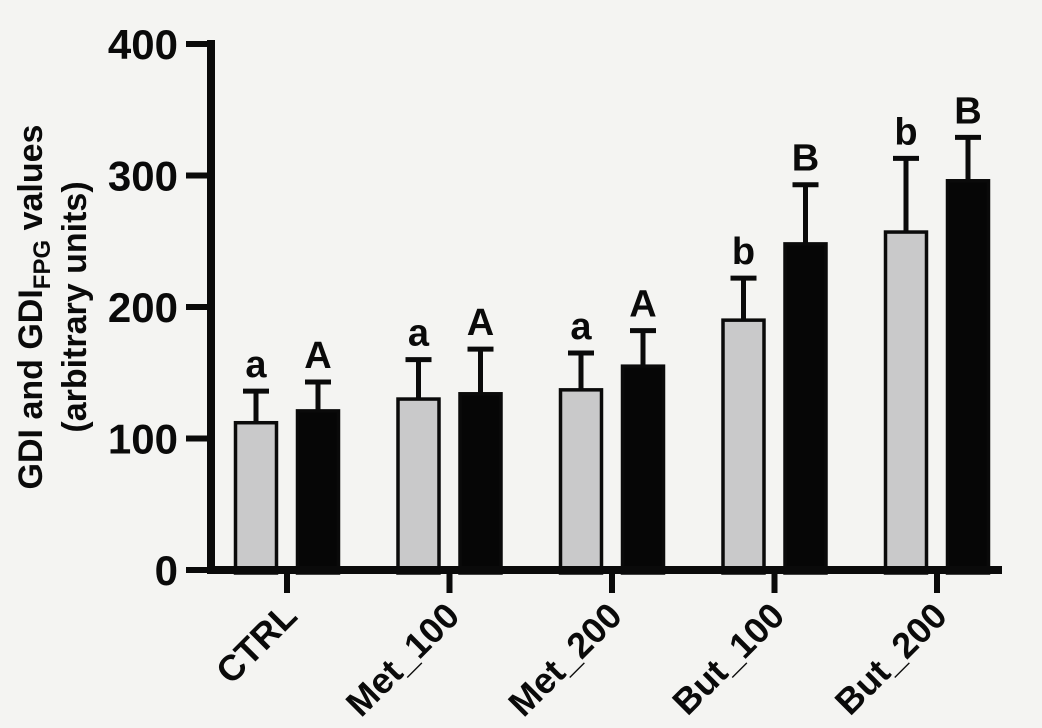 The width and height of the screenshot is (1042, 728). What do you see at coordinates (256, 497) in the screenshot?
I see `bar-GDI-CTRL` at bounding box center [256, 497].